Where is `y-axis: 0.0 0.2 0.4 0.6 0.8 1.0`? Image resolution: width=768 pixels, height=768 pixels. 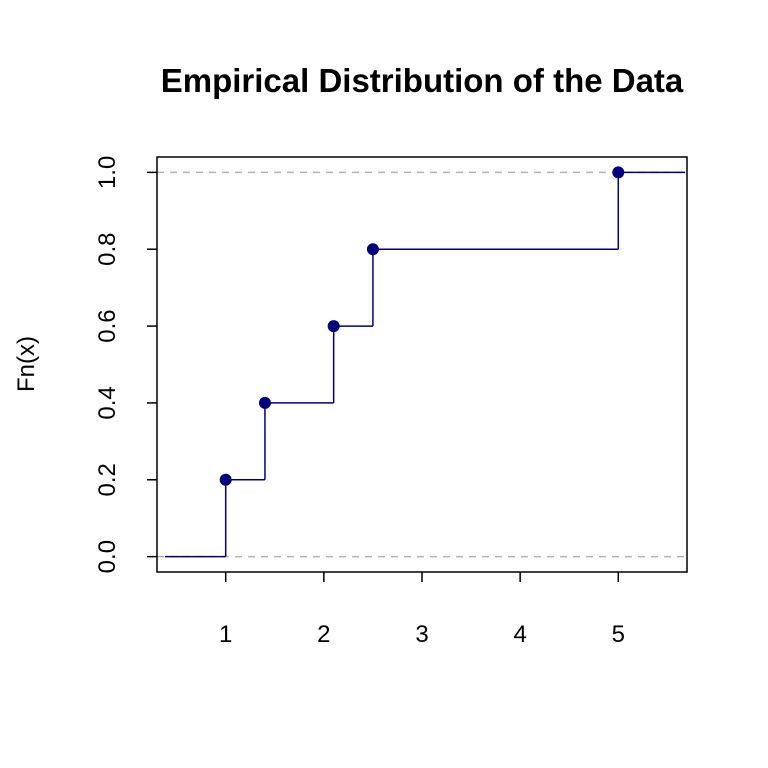 y-axis: 0.0 0.2 0.4 0.6 0.8 1.0 is located at coordinates (125, 364).